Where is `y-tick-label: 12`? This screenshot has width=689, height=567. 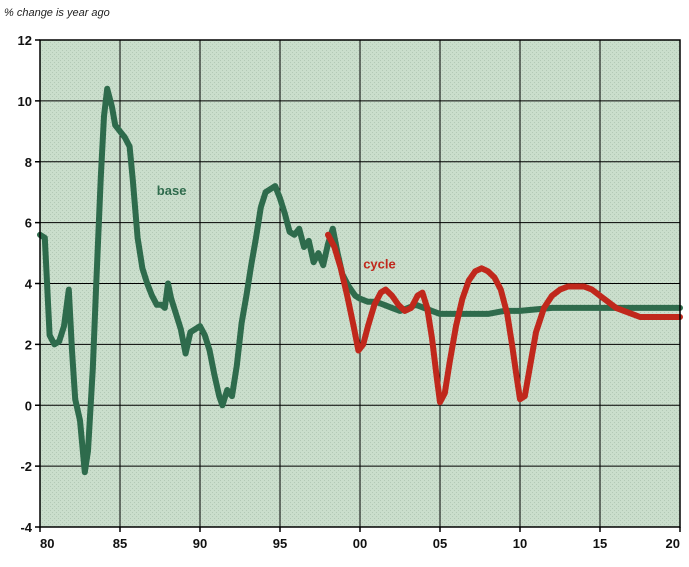
y-tick-label: 12 is located at coordinates (25, 40).